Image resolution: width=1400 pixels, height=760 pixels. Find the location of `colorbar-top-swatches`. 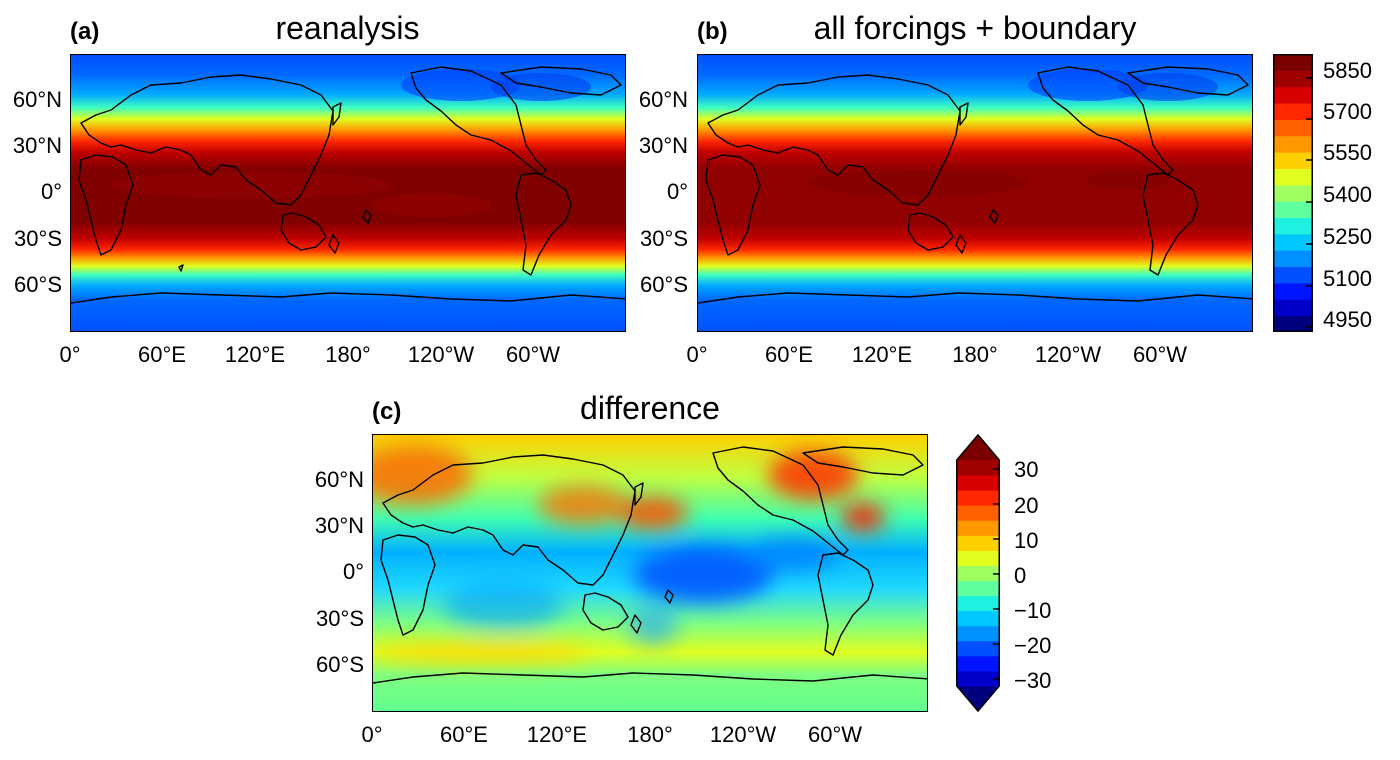

colorbar-top-swatches is located at coordinates (1293, 193).